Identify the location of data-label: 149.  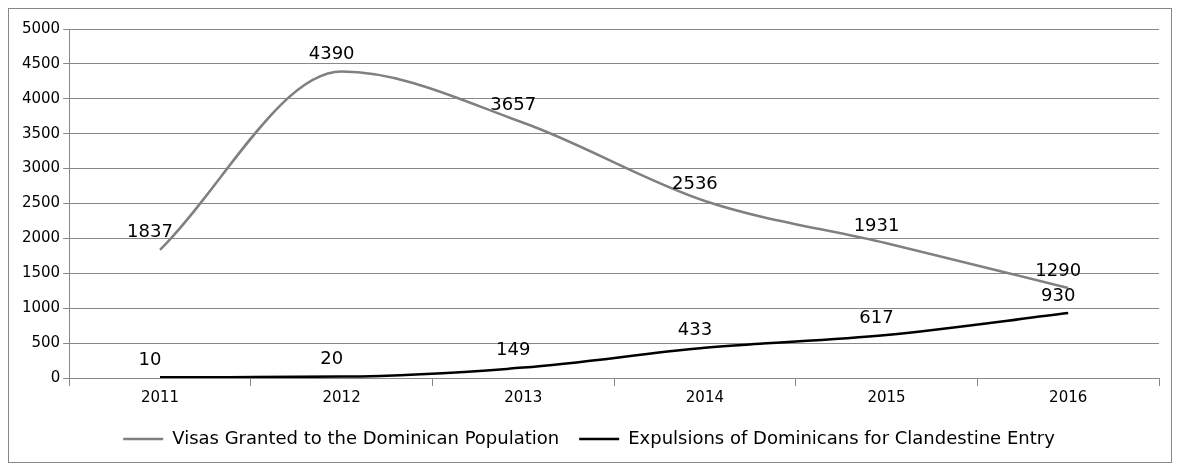
(513, 349).